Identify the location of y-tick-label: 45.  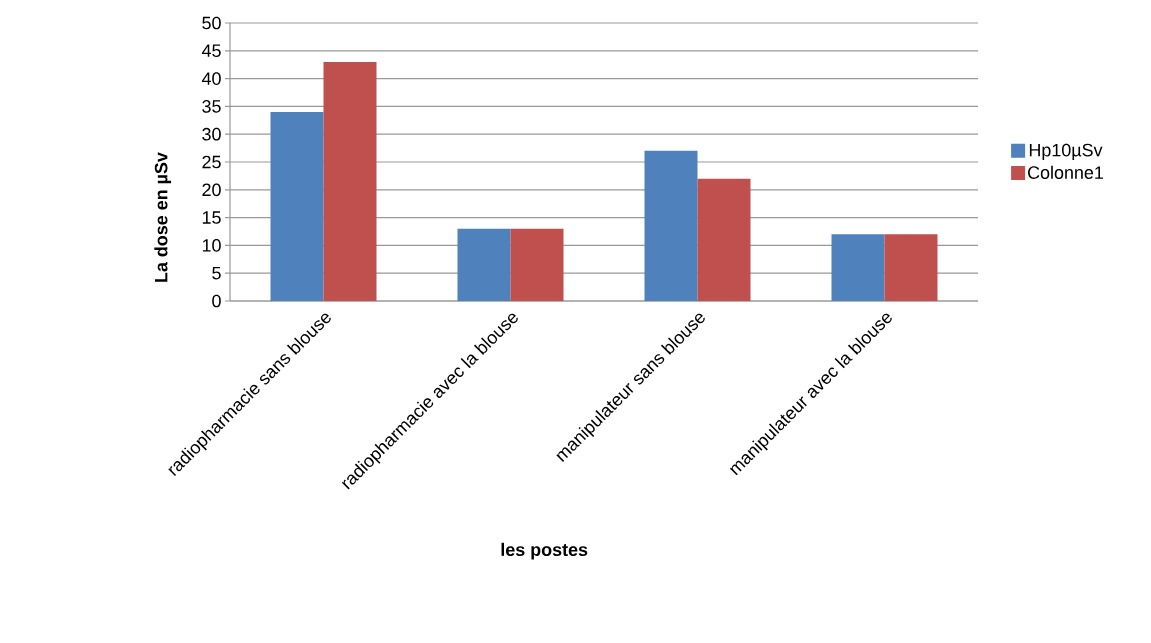
(211, 51).